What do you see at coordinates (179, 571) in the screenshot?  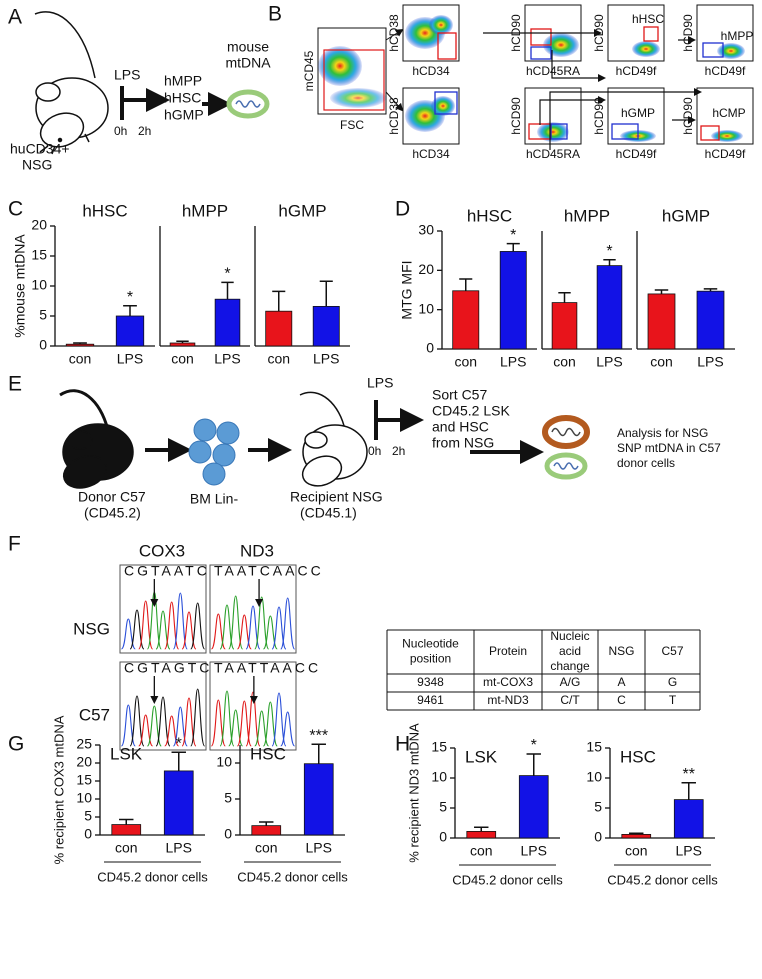 I see `sequence: CGTAATCTG` at bounding box center [179, 571].